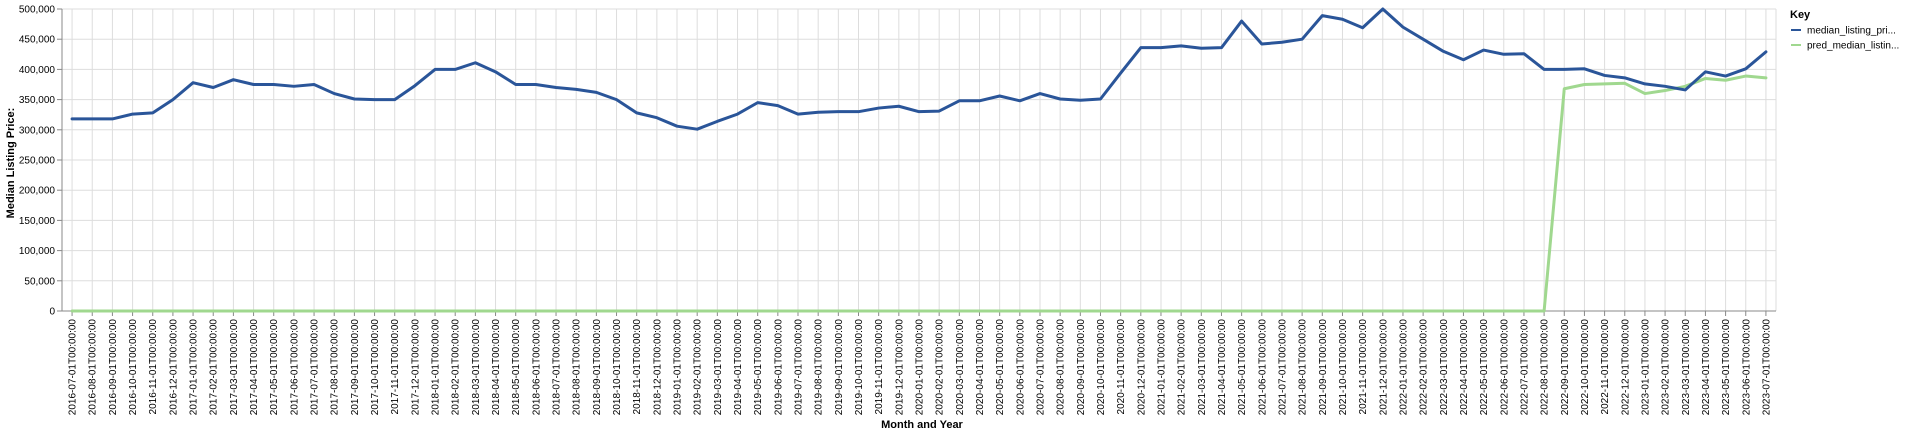 The height and width of the screenshot is (434, 1920). Describe the element at coordinates (1303, 367) in the screenshot. I see `x-tick-label: 2021-08-01T00:00:00` at that location.